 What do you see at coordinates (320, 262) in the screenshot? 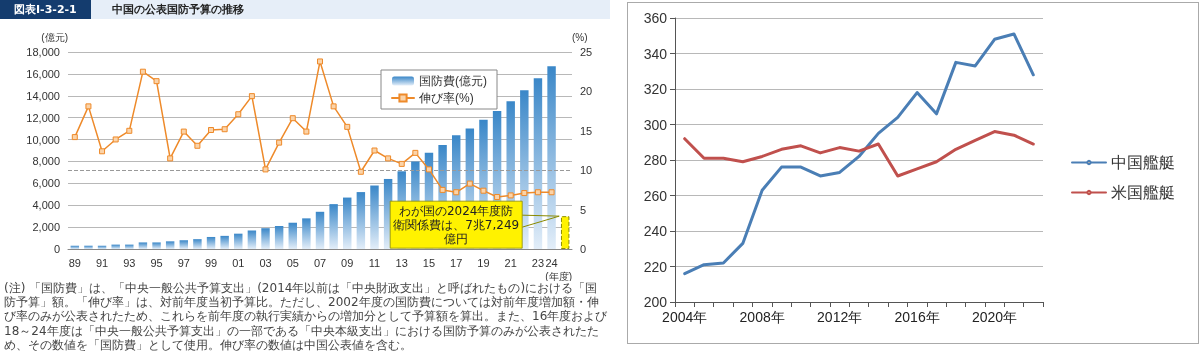
I see `x-tick-label: 07` at bounding box center [320, 262].